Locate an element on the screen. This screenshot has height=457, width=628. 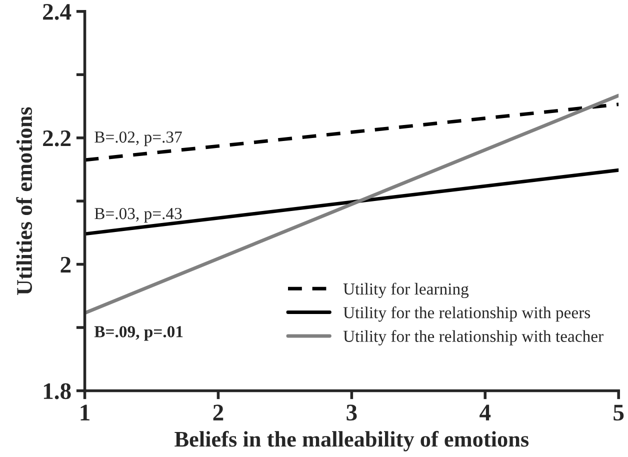
y-tick-label: 1.8 is located at coordinates (57, 391).